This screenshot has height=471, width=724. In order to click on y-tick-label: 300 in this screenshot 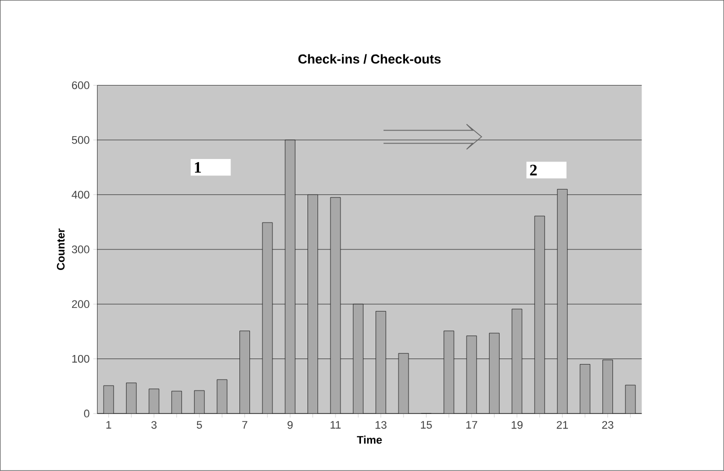, I will do `click(81, 250)`.